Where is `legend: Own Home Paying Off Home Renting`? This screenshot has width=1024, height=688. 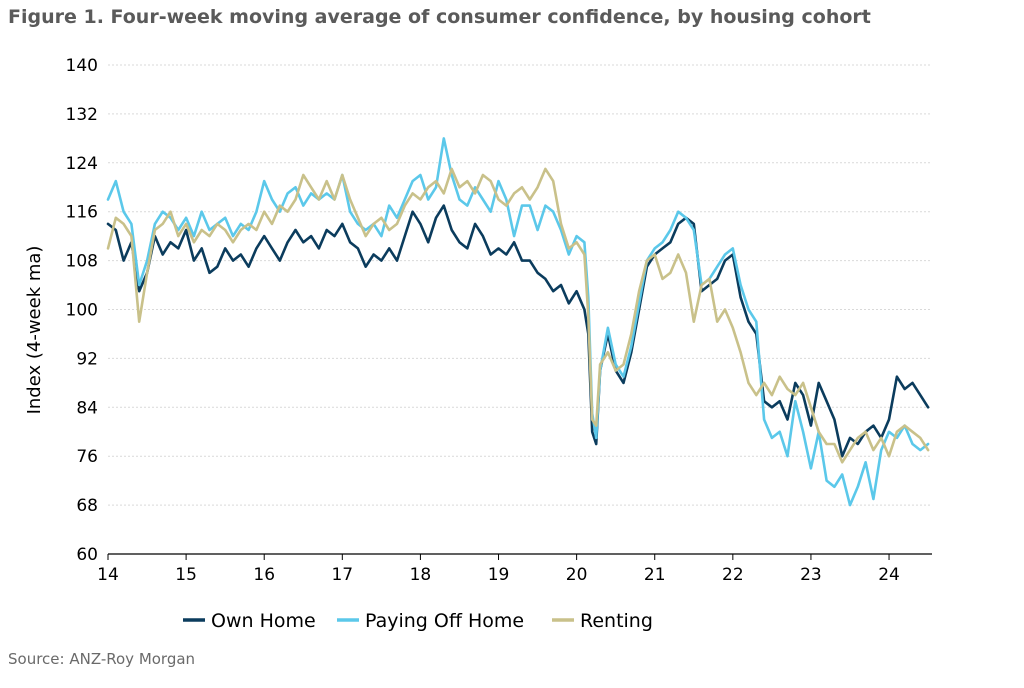 legend: Own Home Paying Off Home Renting is located at coordinates (418, 621).